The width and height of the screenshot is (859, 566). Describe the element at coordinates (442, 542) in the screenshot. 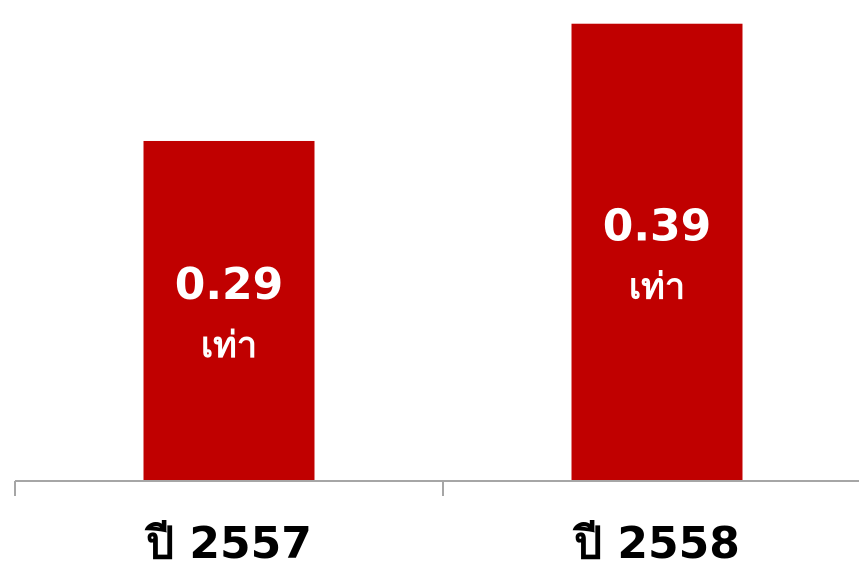

I see `x-tick-labels: ปี 2557 ปี 2558` at that location.